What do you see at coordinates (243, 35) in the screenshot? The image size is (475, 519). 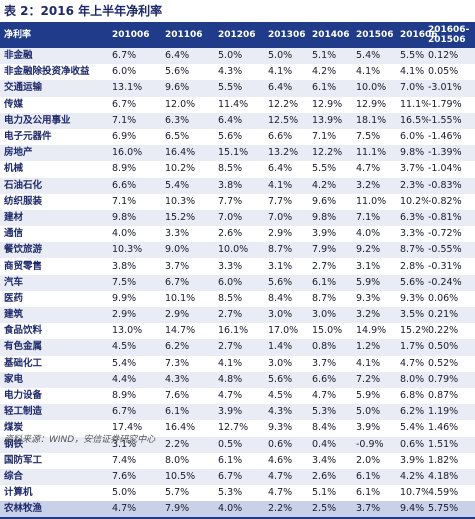 I see `header-cell: 201206` at bounding box center [243, 35].